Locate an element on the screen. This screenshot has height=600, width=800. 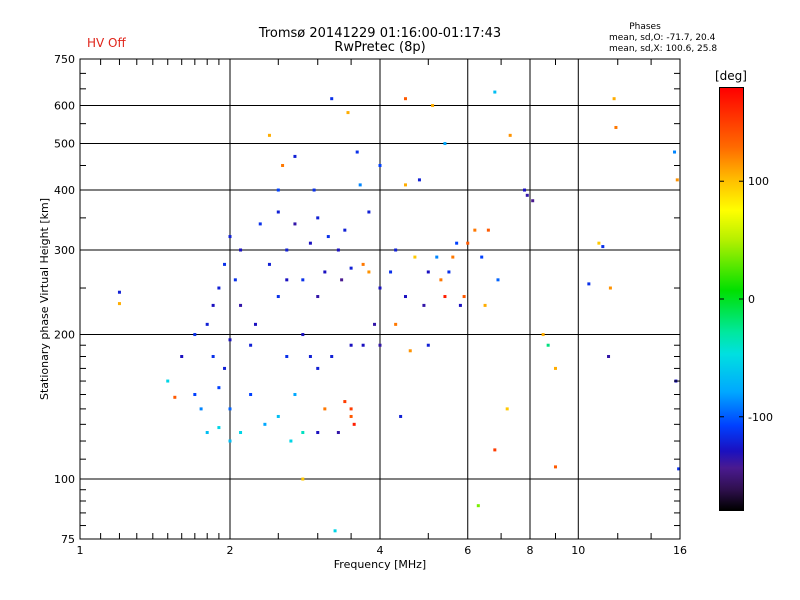
y-tick-label: 600 is located at coordinates (64, 106).